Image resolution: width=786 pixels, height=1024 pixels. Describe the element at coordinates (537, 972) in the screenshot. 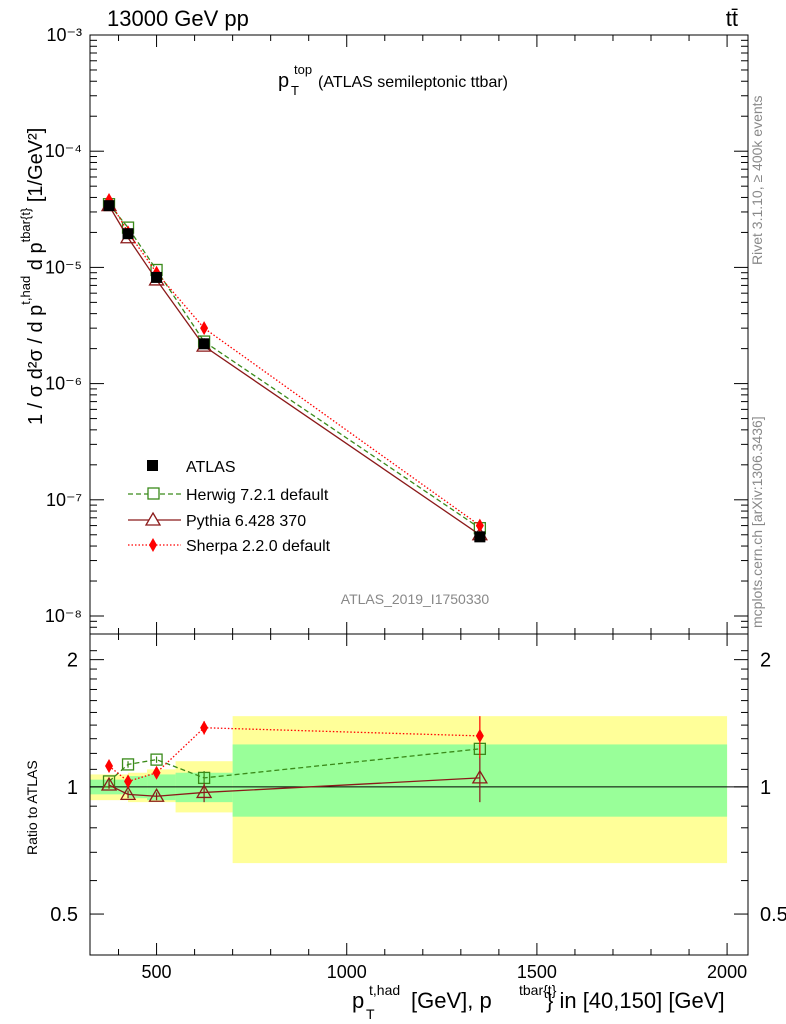

I see `x-tick-label: 1500` at that location.